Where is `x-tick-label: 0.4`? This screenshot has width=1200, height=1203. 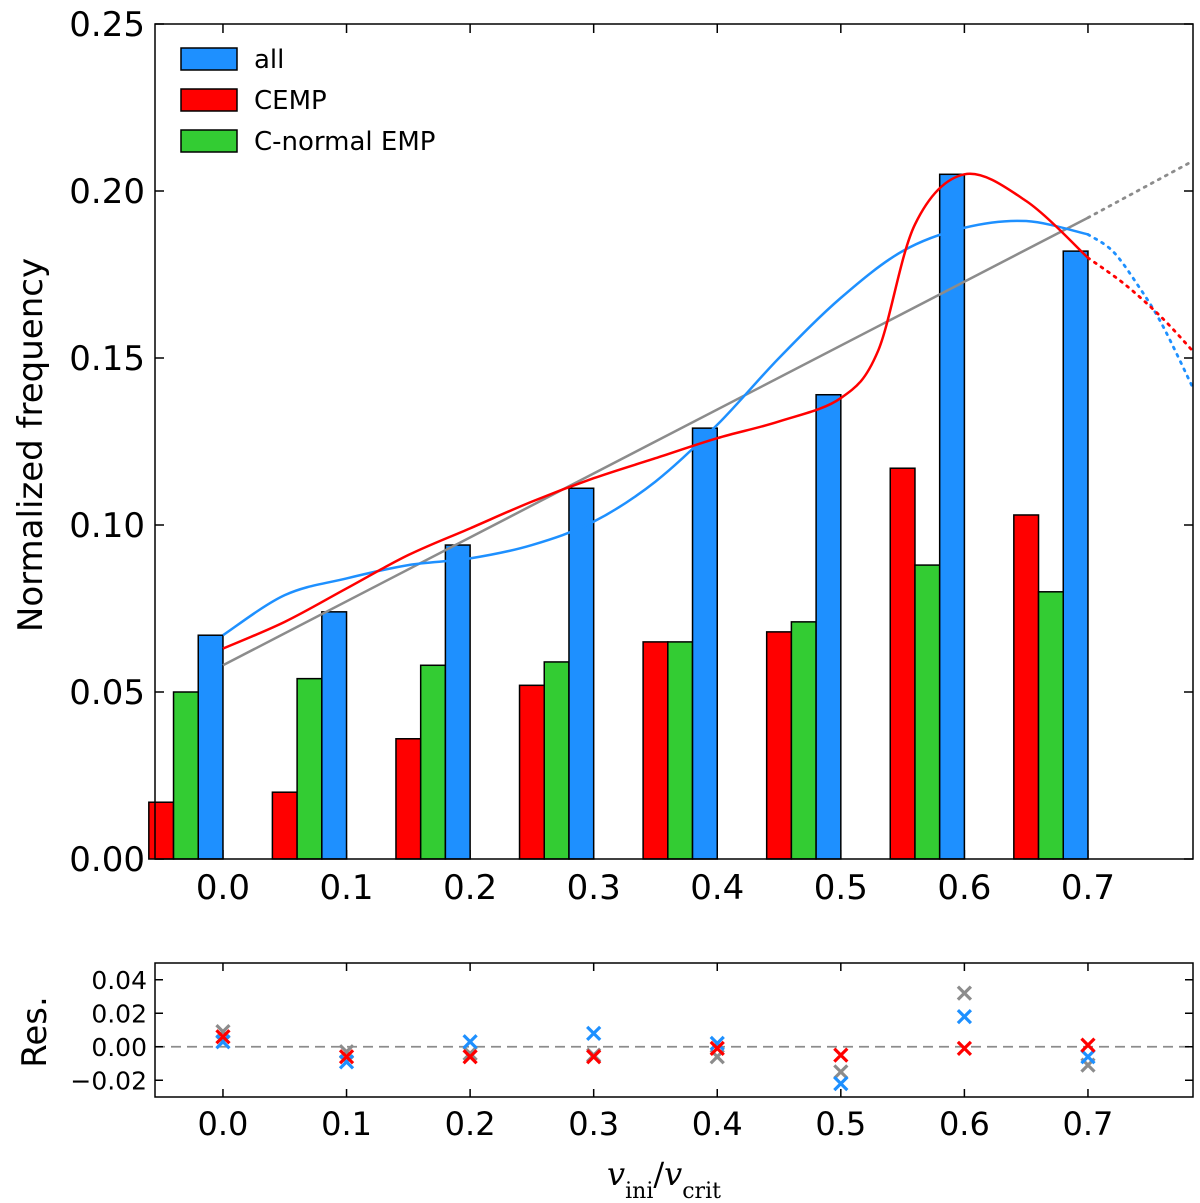
x-tick-label: 0.4 is located at coordinates (717, 888).